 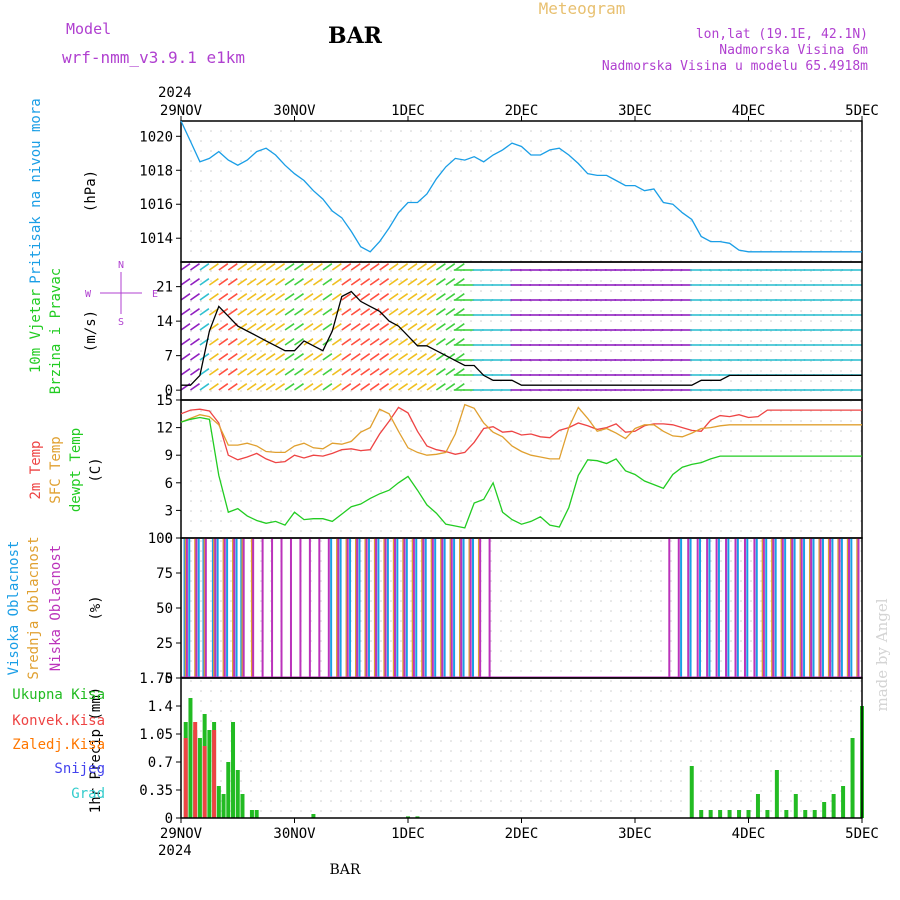 What do you see at coordinates (294, 111) in the screenshot?
I see `time-label-top: 30NOV` at bounding box center [294, 111].